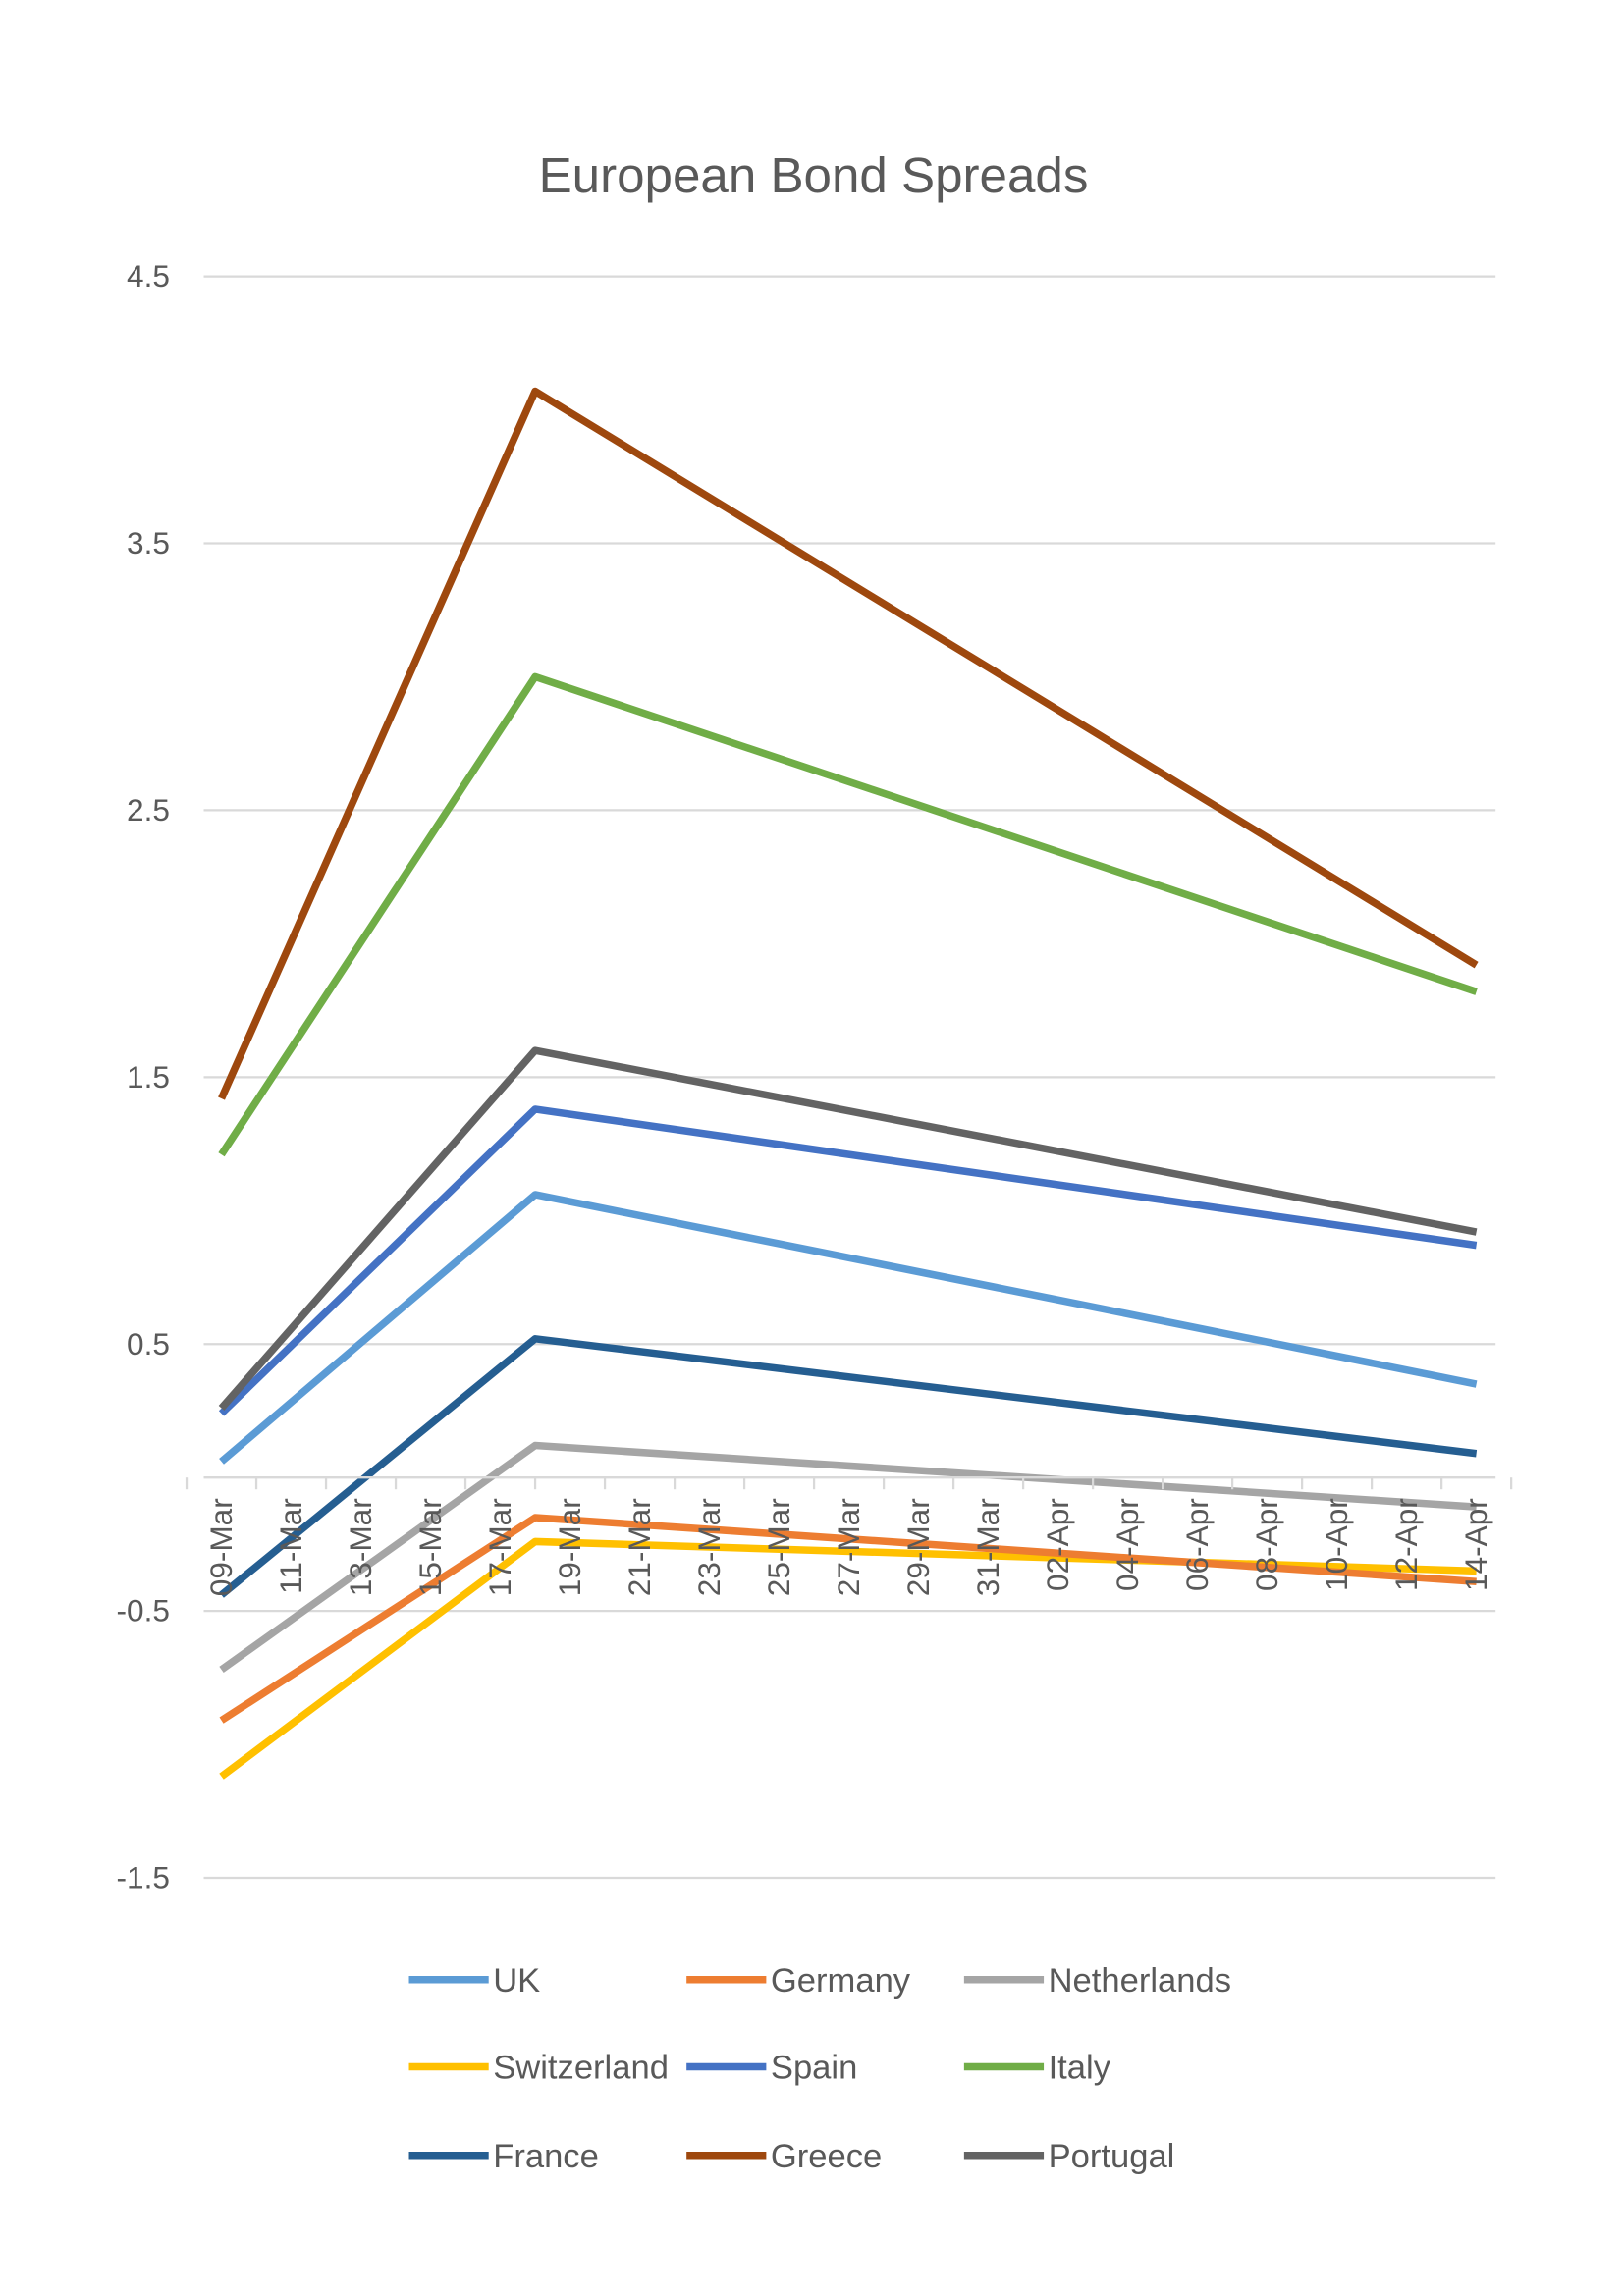 This screenshot has width=1624, height=2296. Describe the element at coordinates (221, 1547) in the screenshot. I see `x-tick-label: 09-Mar` at that location.